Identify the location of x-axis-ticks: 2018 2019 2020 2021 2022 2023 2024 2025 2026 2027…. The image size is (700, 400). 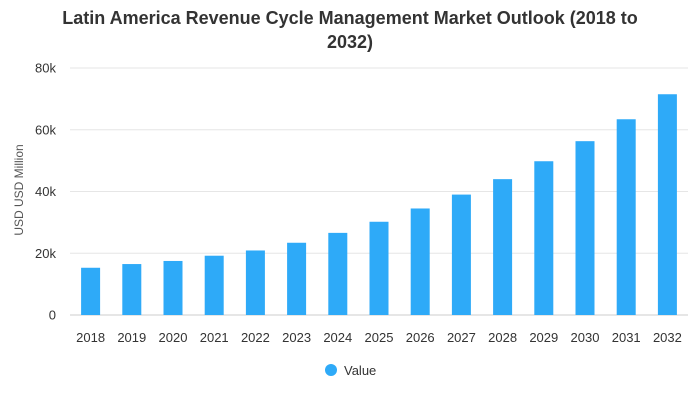
(379, 337).